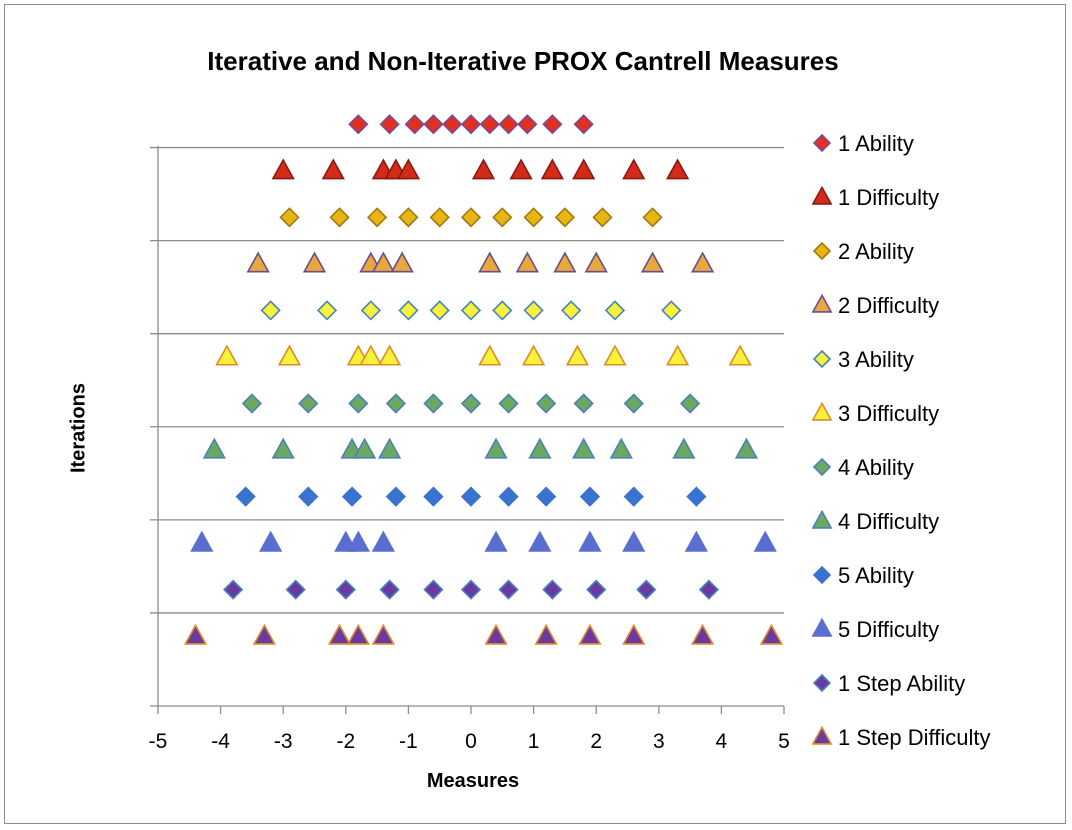 This screenshot has width=1072, height=830. What do you see at coordinates (473, 781) in the screenshot?
I see `x-axis-label: Measures` at bounding box center [473, 781].